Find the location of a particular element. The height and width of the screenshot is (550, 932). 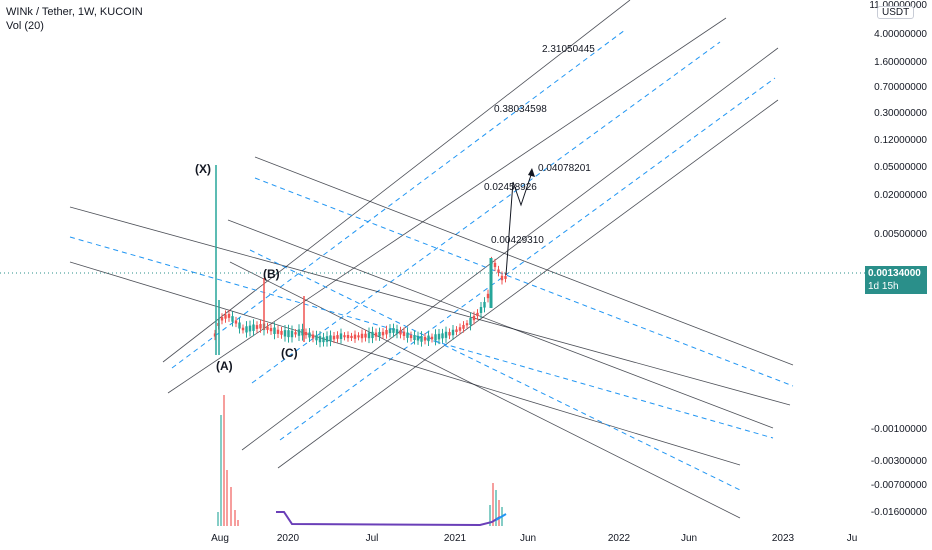

price-tick-label: 0.05000000 is located at coordinates (900, 167).